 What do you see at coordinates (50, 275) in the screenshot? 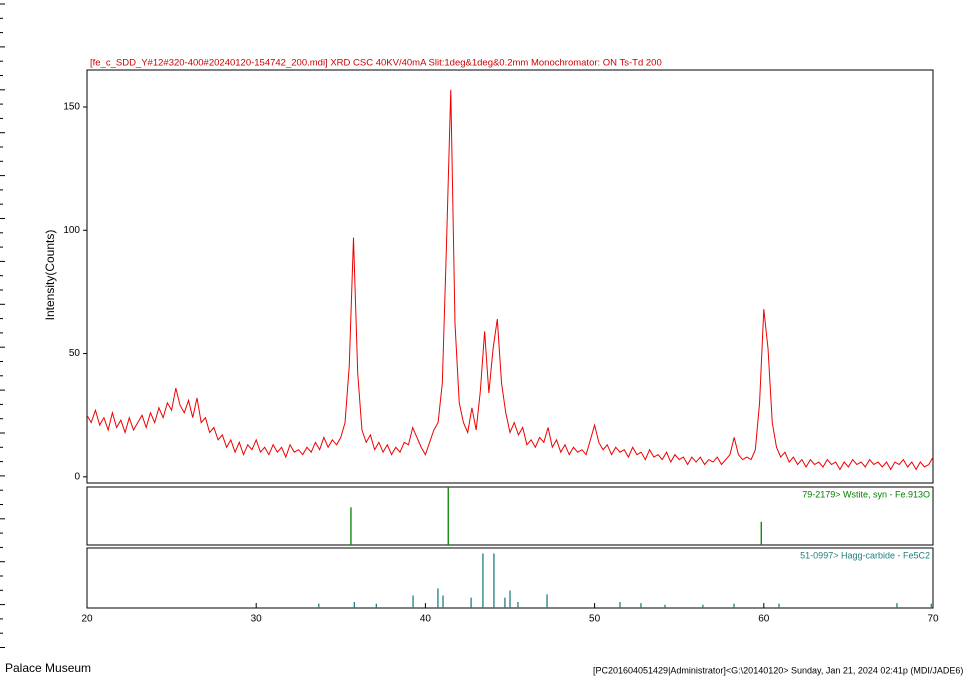
I see `y-axis-label: Intensity(Counts)` at bounding box center [50, 275].